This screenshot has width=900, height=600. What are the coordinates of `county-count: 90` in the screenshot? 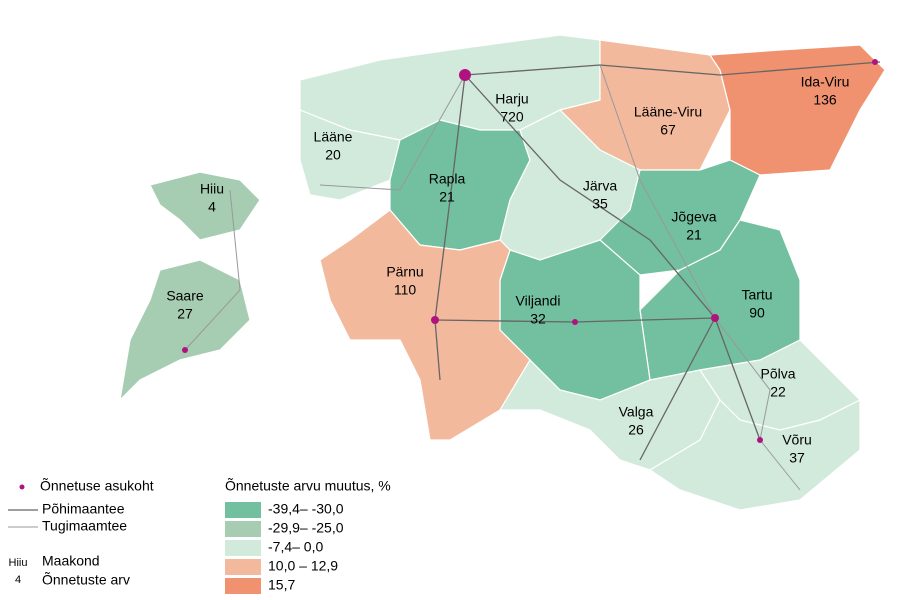 It's located at (757, 313).